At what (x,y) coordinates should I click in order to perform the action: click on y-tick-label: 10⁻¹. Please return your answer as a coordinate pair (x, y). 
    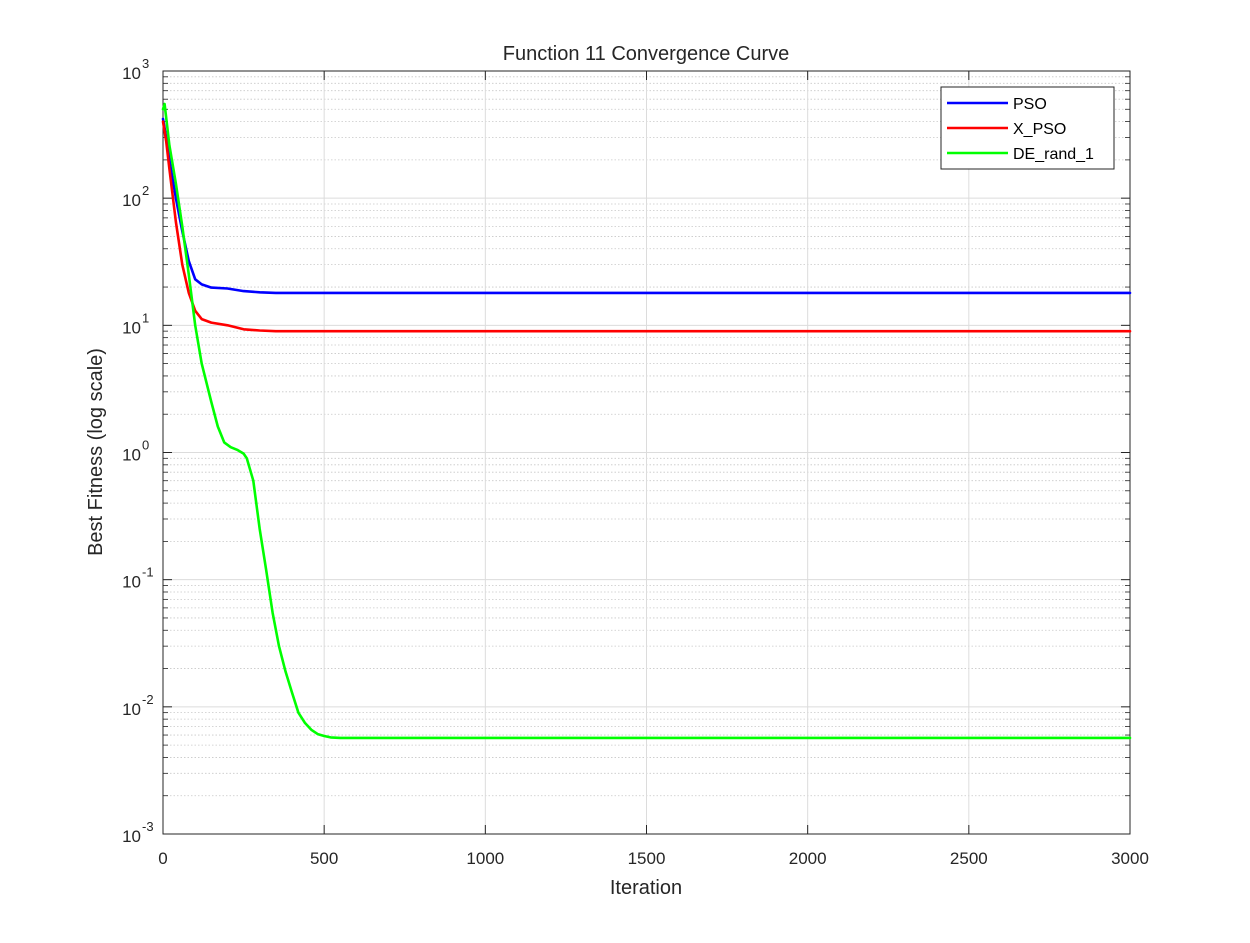
    Looking at the image, I should click on (137, 578).